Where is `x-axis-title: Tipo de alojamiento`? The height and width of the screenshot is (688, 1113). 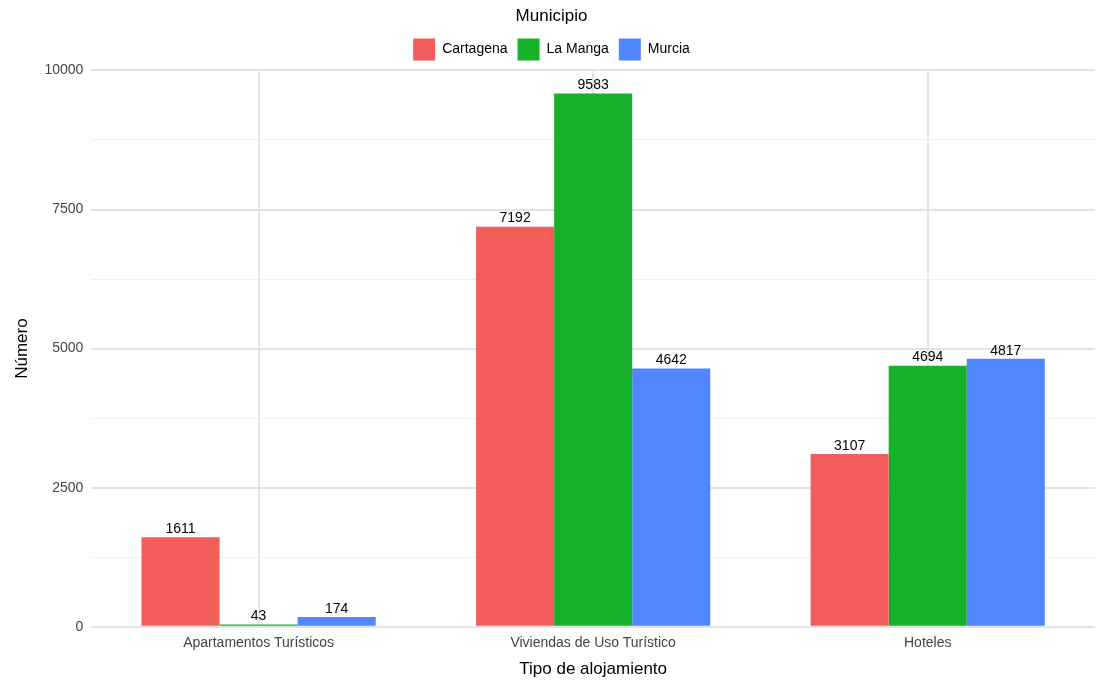
x-axis-title: Tipo de alojamiento is located at coordinates (593, 669).